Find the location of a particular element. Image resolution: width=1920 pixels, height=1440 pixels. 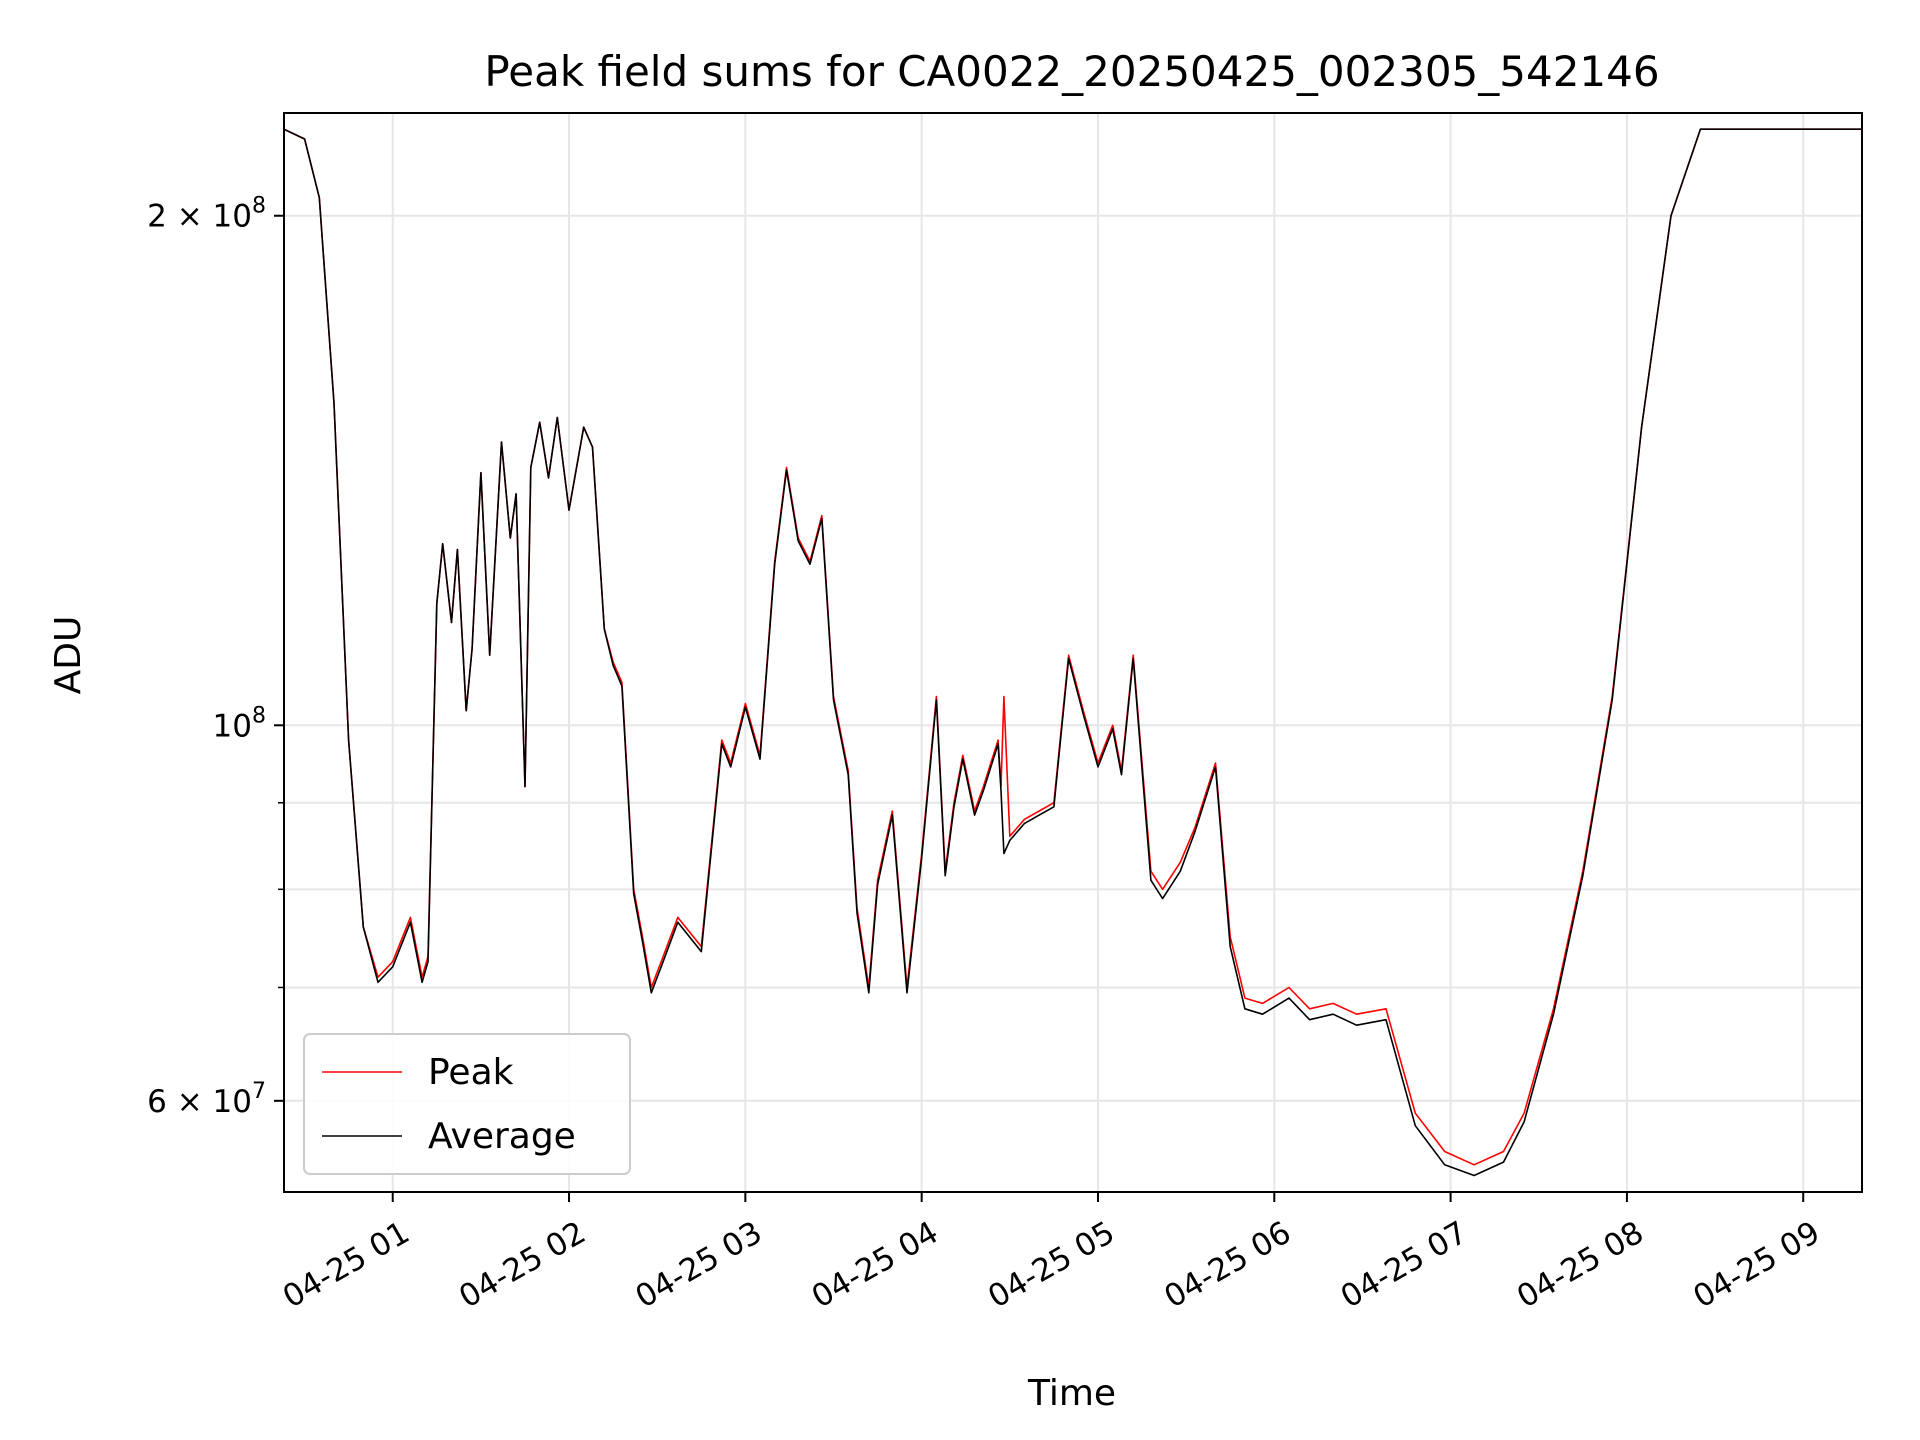

x-tick-label: 04-25 05 is located at coordinates (1051, 1265).